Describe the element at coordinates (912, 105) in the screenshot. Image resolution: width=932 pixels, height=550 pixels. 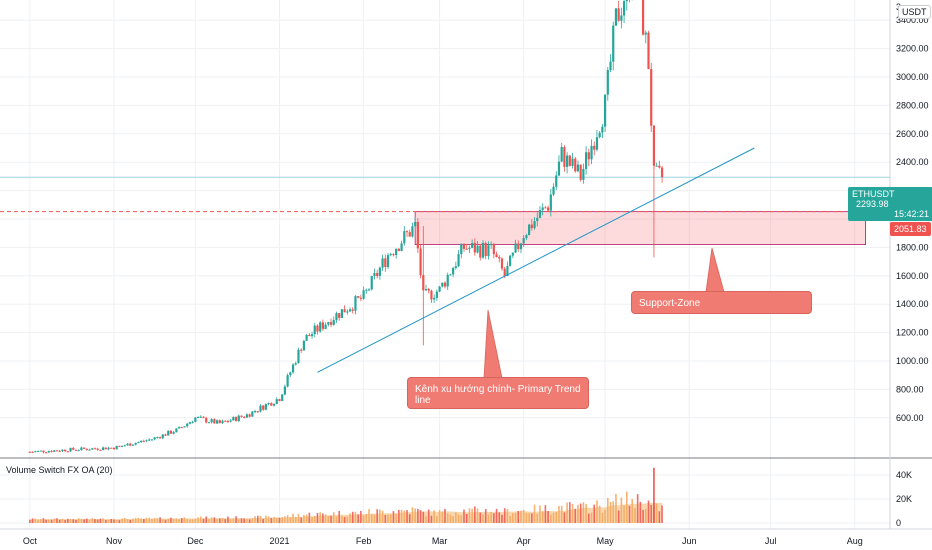
I see `y-tick-label: 2800.00` at that location.